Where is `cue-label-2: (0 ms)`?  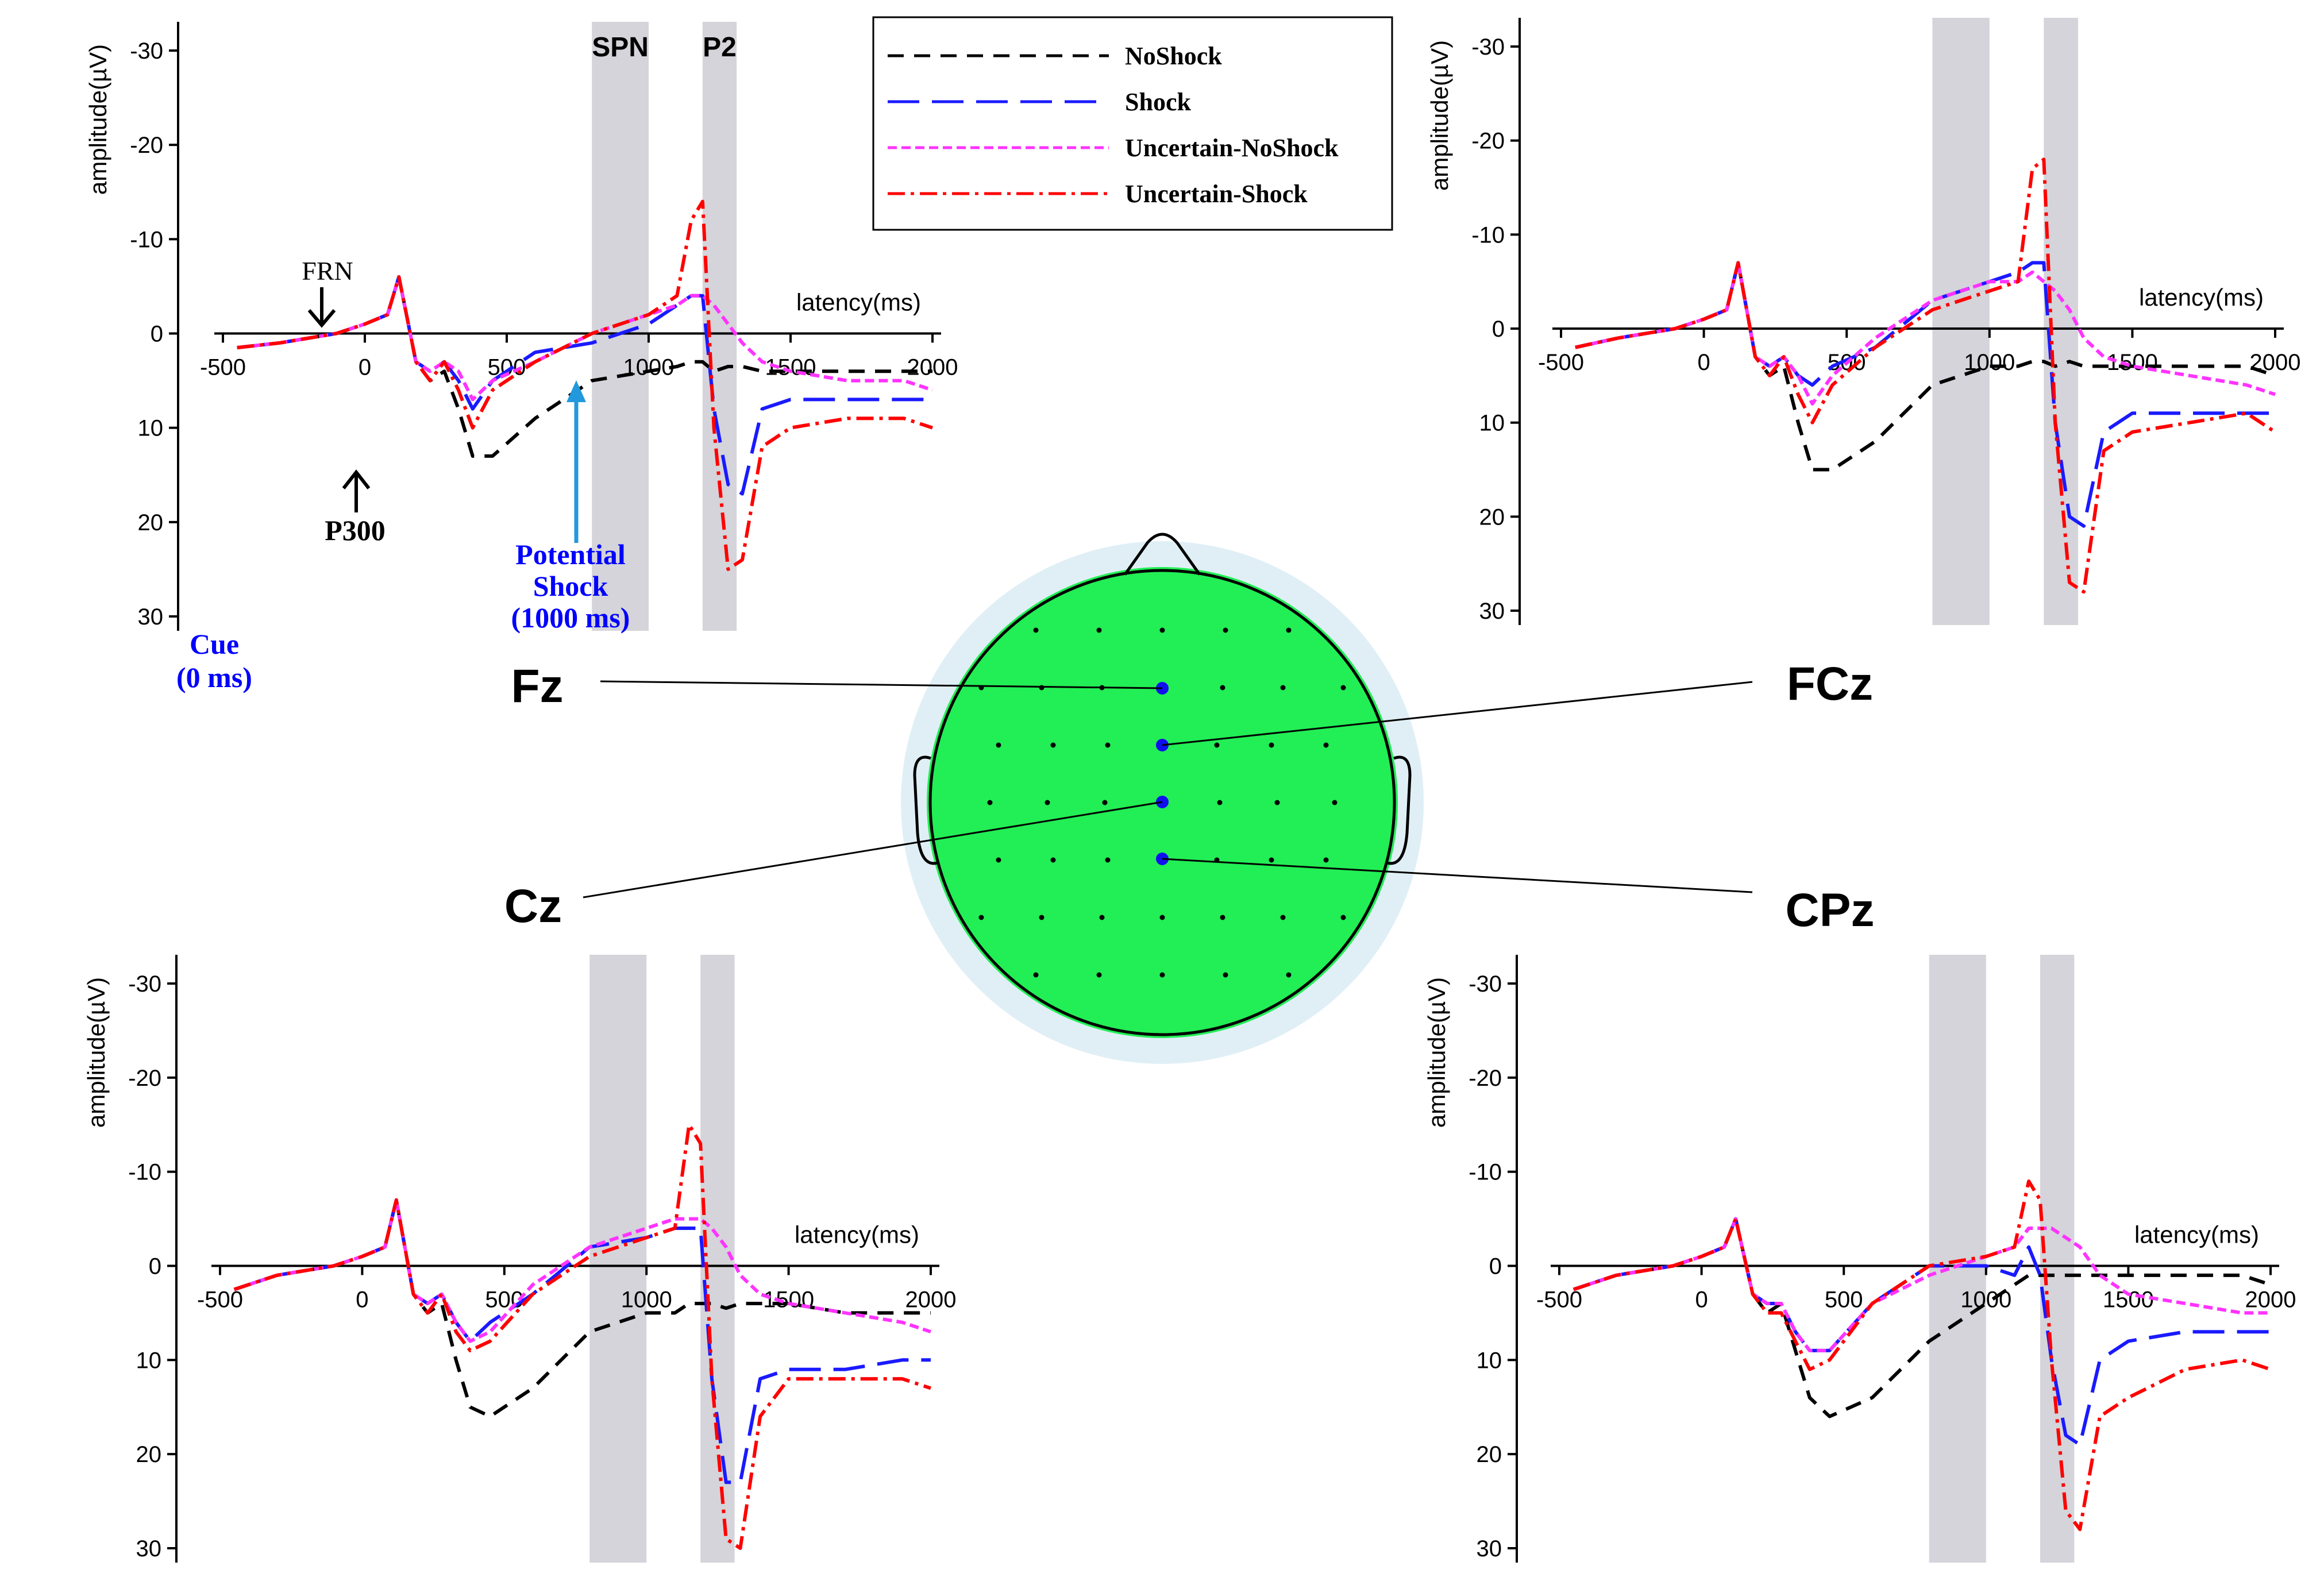 cue-label-2: (0 ms) is located at coordinates (214, 677).